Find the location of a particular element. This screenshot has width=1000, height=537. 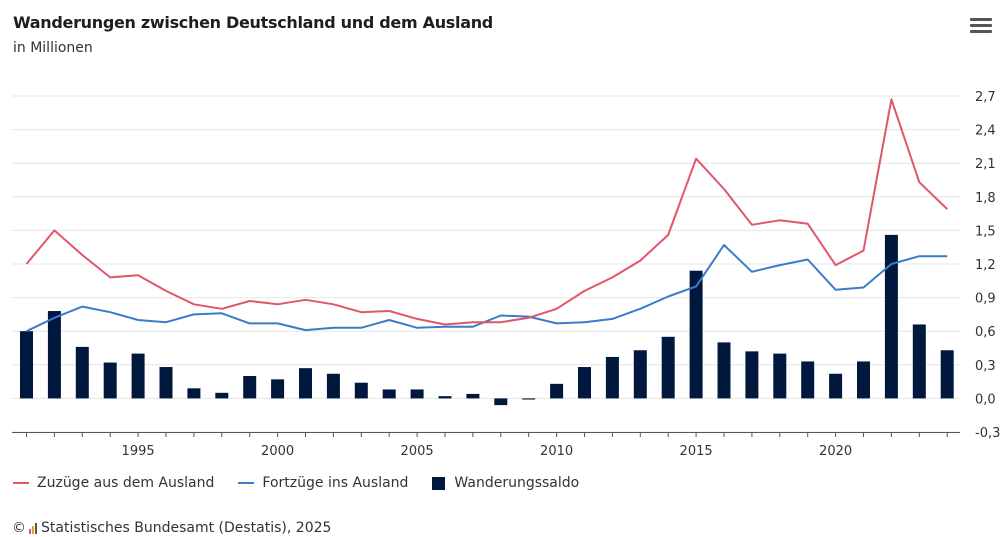

legend-line-fortzuege is located at coordinates (246, 483).